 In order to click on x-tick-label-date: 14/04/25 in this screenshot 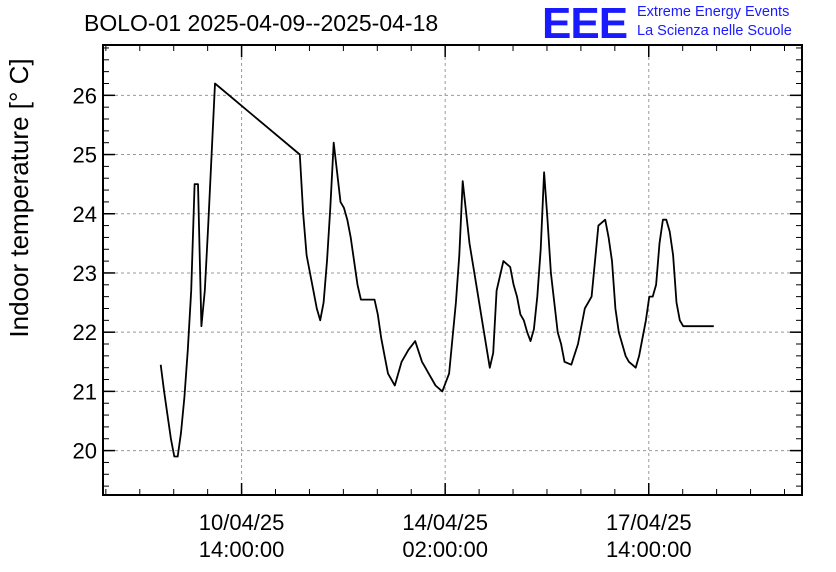, I will do `click(445, 522)`.